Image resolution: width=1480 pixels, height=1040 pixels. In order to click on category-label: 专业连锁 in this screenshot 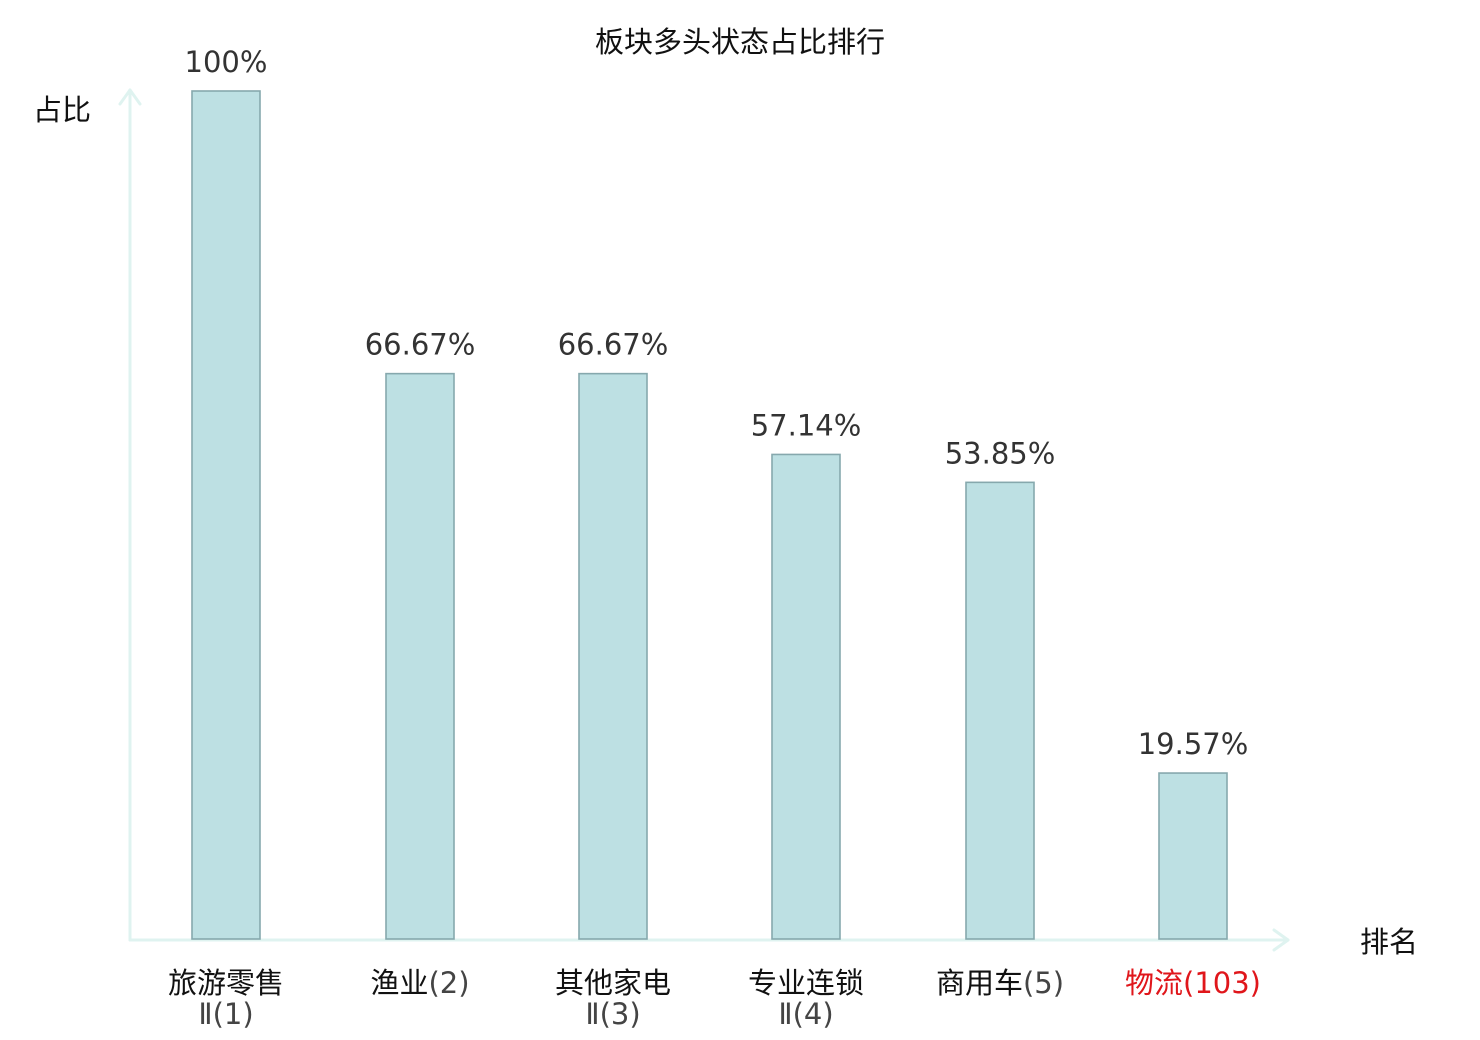, I will do `click(806, 983)`.